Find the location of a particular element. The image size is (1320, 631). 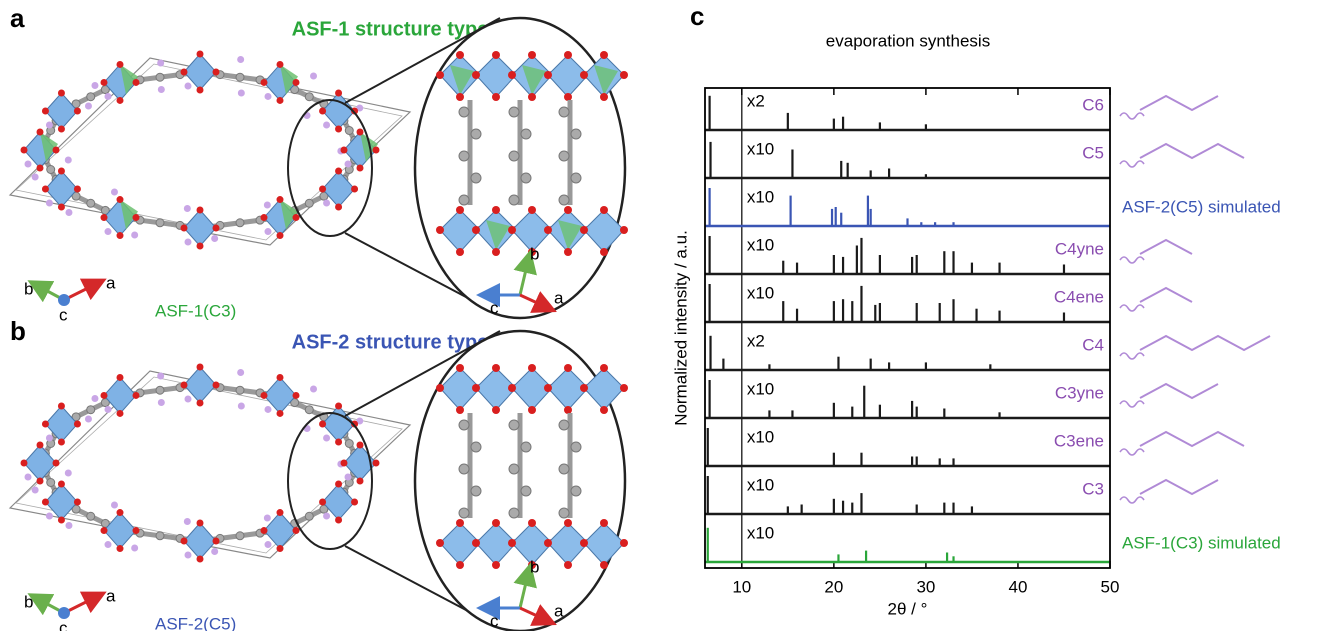

axis-label: a is located at coordinates (111, 282).